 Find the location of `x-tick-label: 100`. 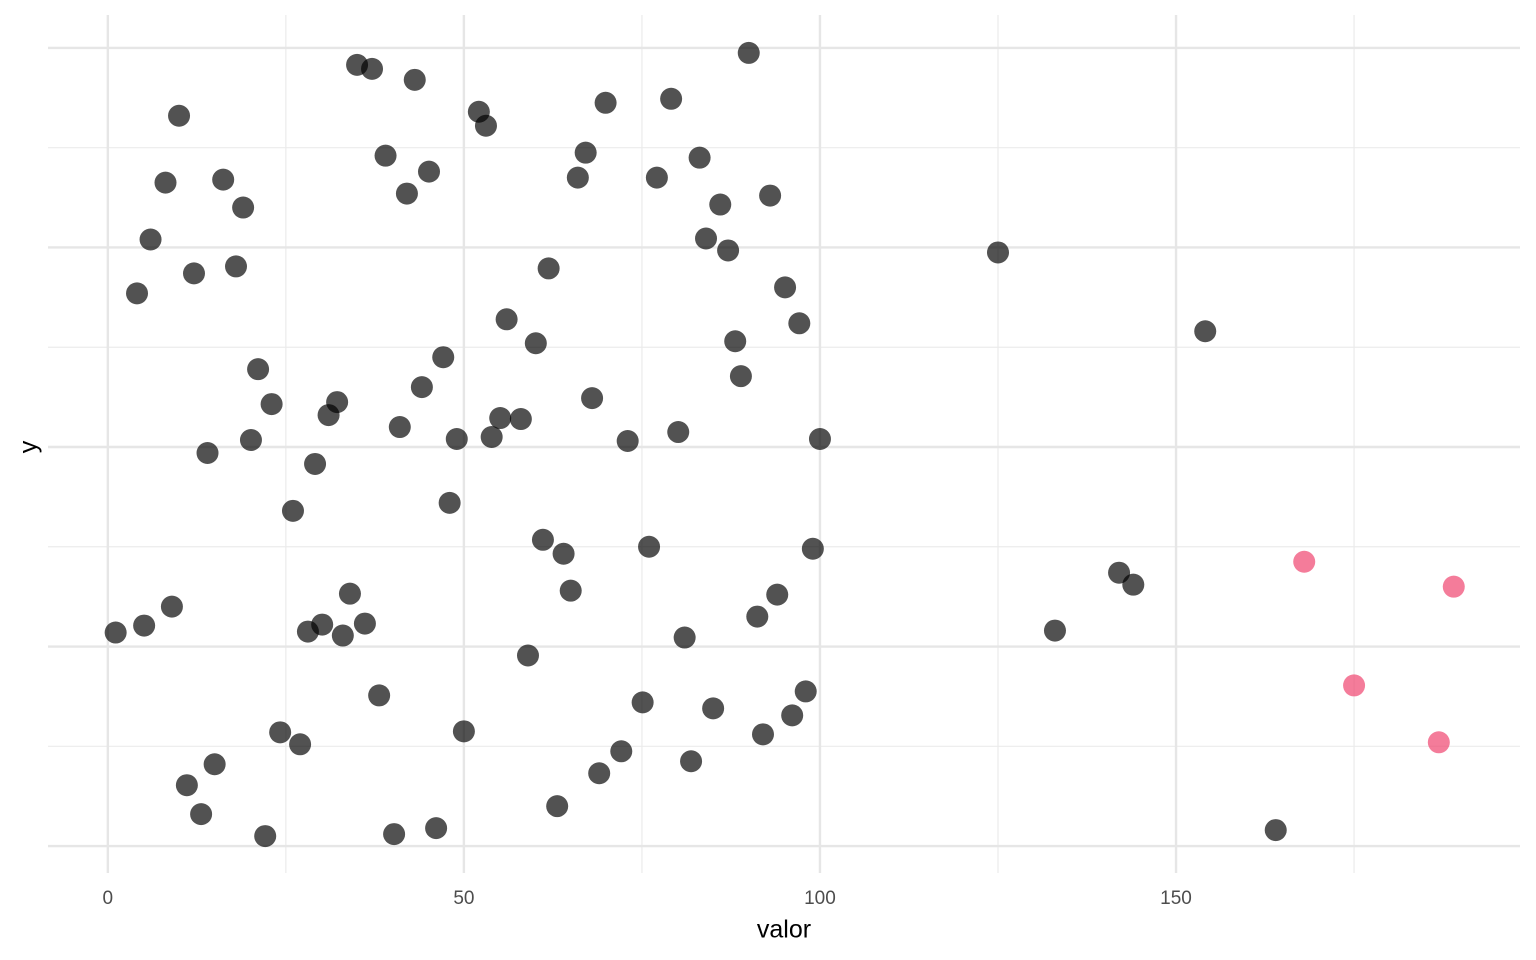

x-tick-label: 100 is located at coordinates (820, 898).